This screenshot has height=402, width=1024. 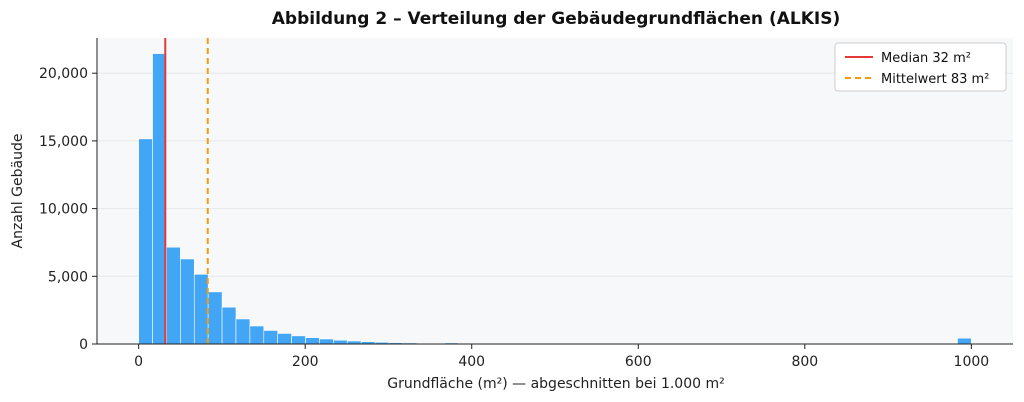 What do you see at coordinates (83, 345) in the screenshot?
I see `y-tick-label: 0` at bounding box center [83, 345].